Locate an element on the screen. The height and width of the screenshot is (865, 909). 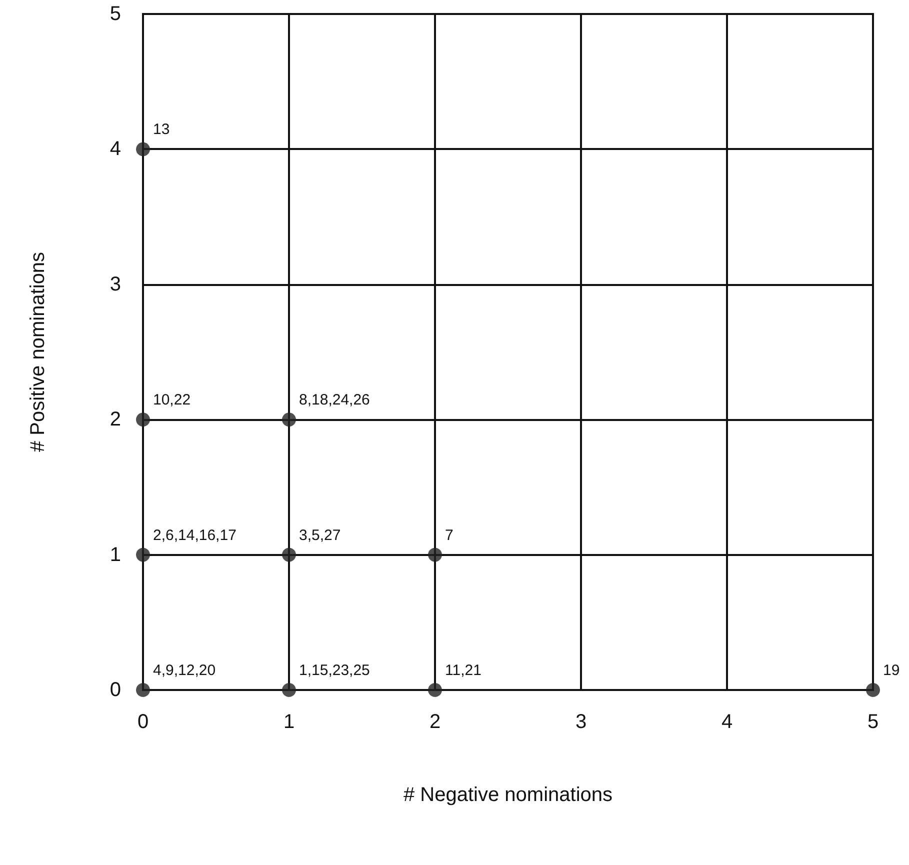
y-tick-label: 0 is located at coordinates (115, 690).